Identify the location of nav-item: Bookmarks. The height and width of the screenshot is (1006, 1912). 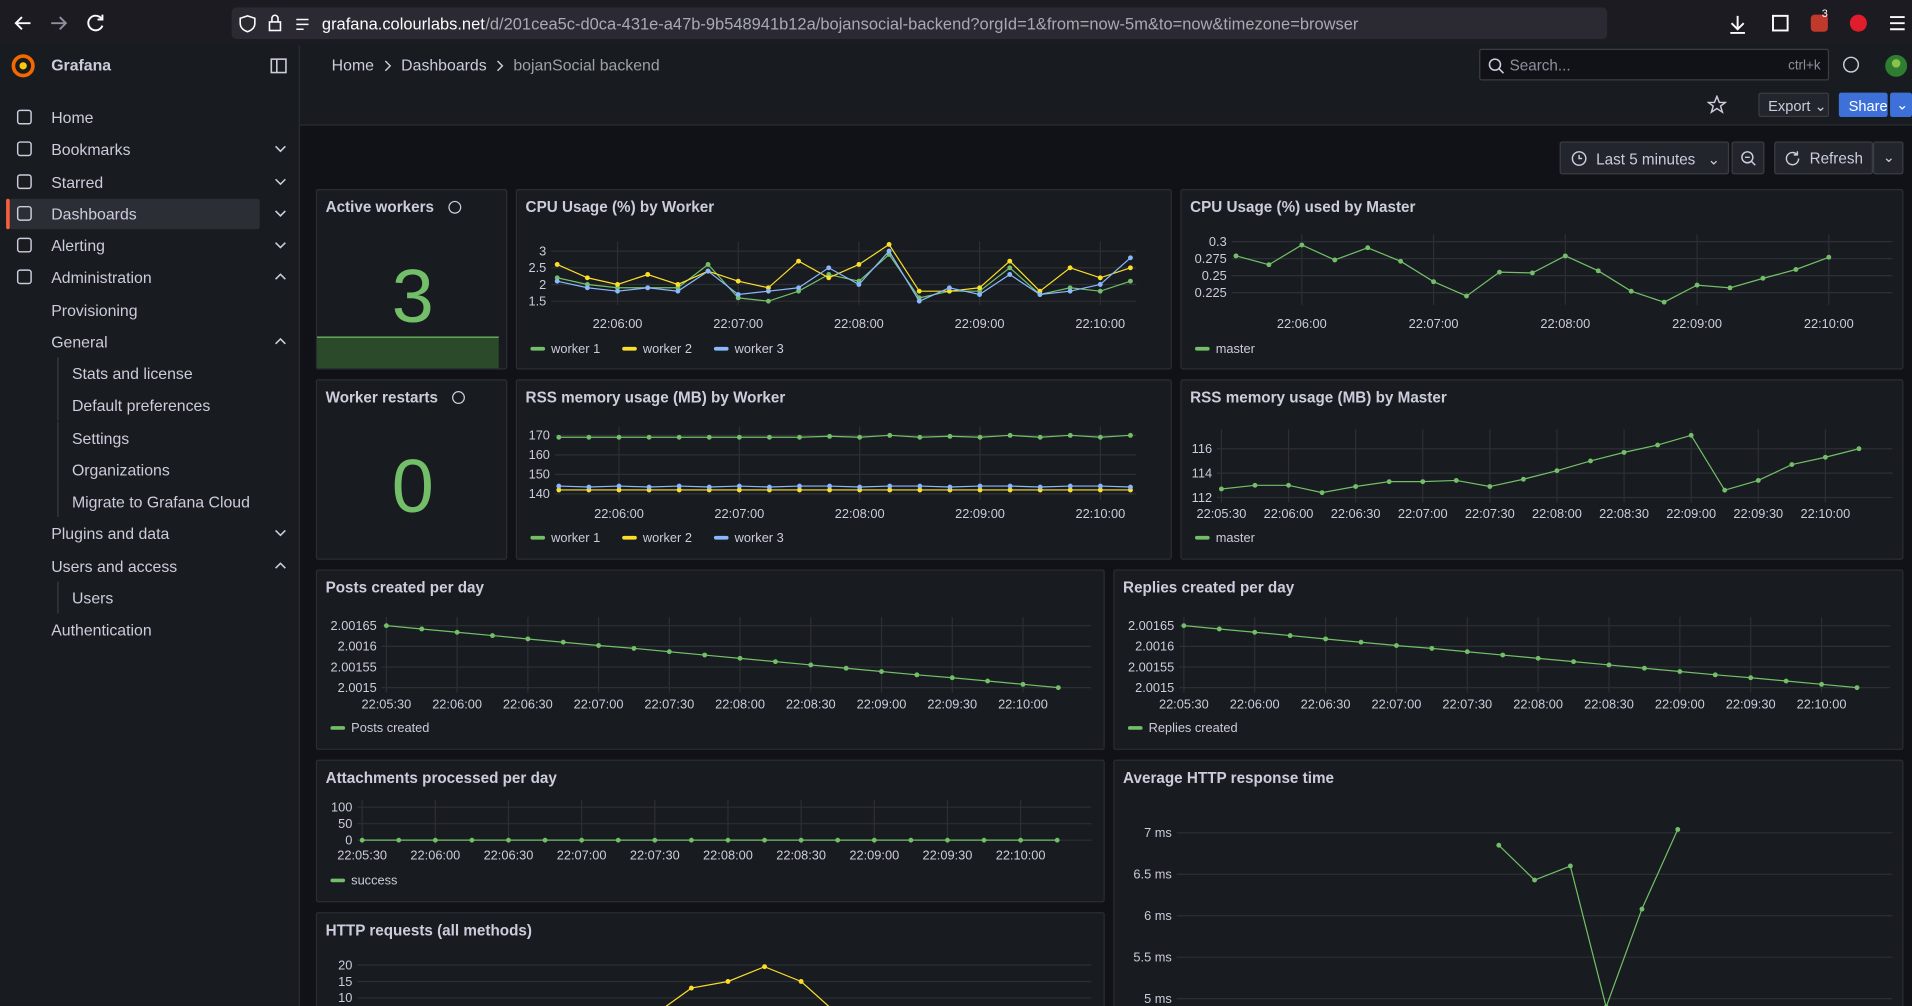
(91, 149).